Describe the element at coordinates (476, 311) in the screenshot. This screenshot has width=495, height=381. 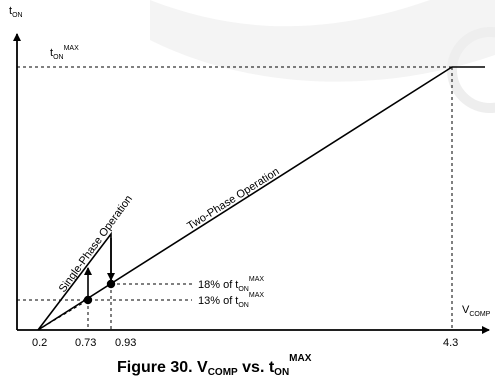
I see `x-axis-label: VCOMP` at that location.